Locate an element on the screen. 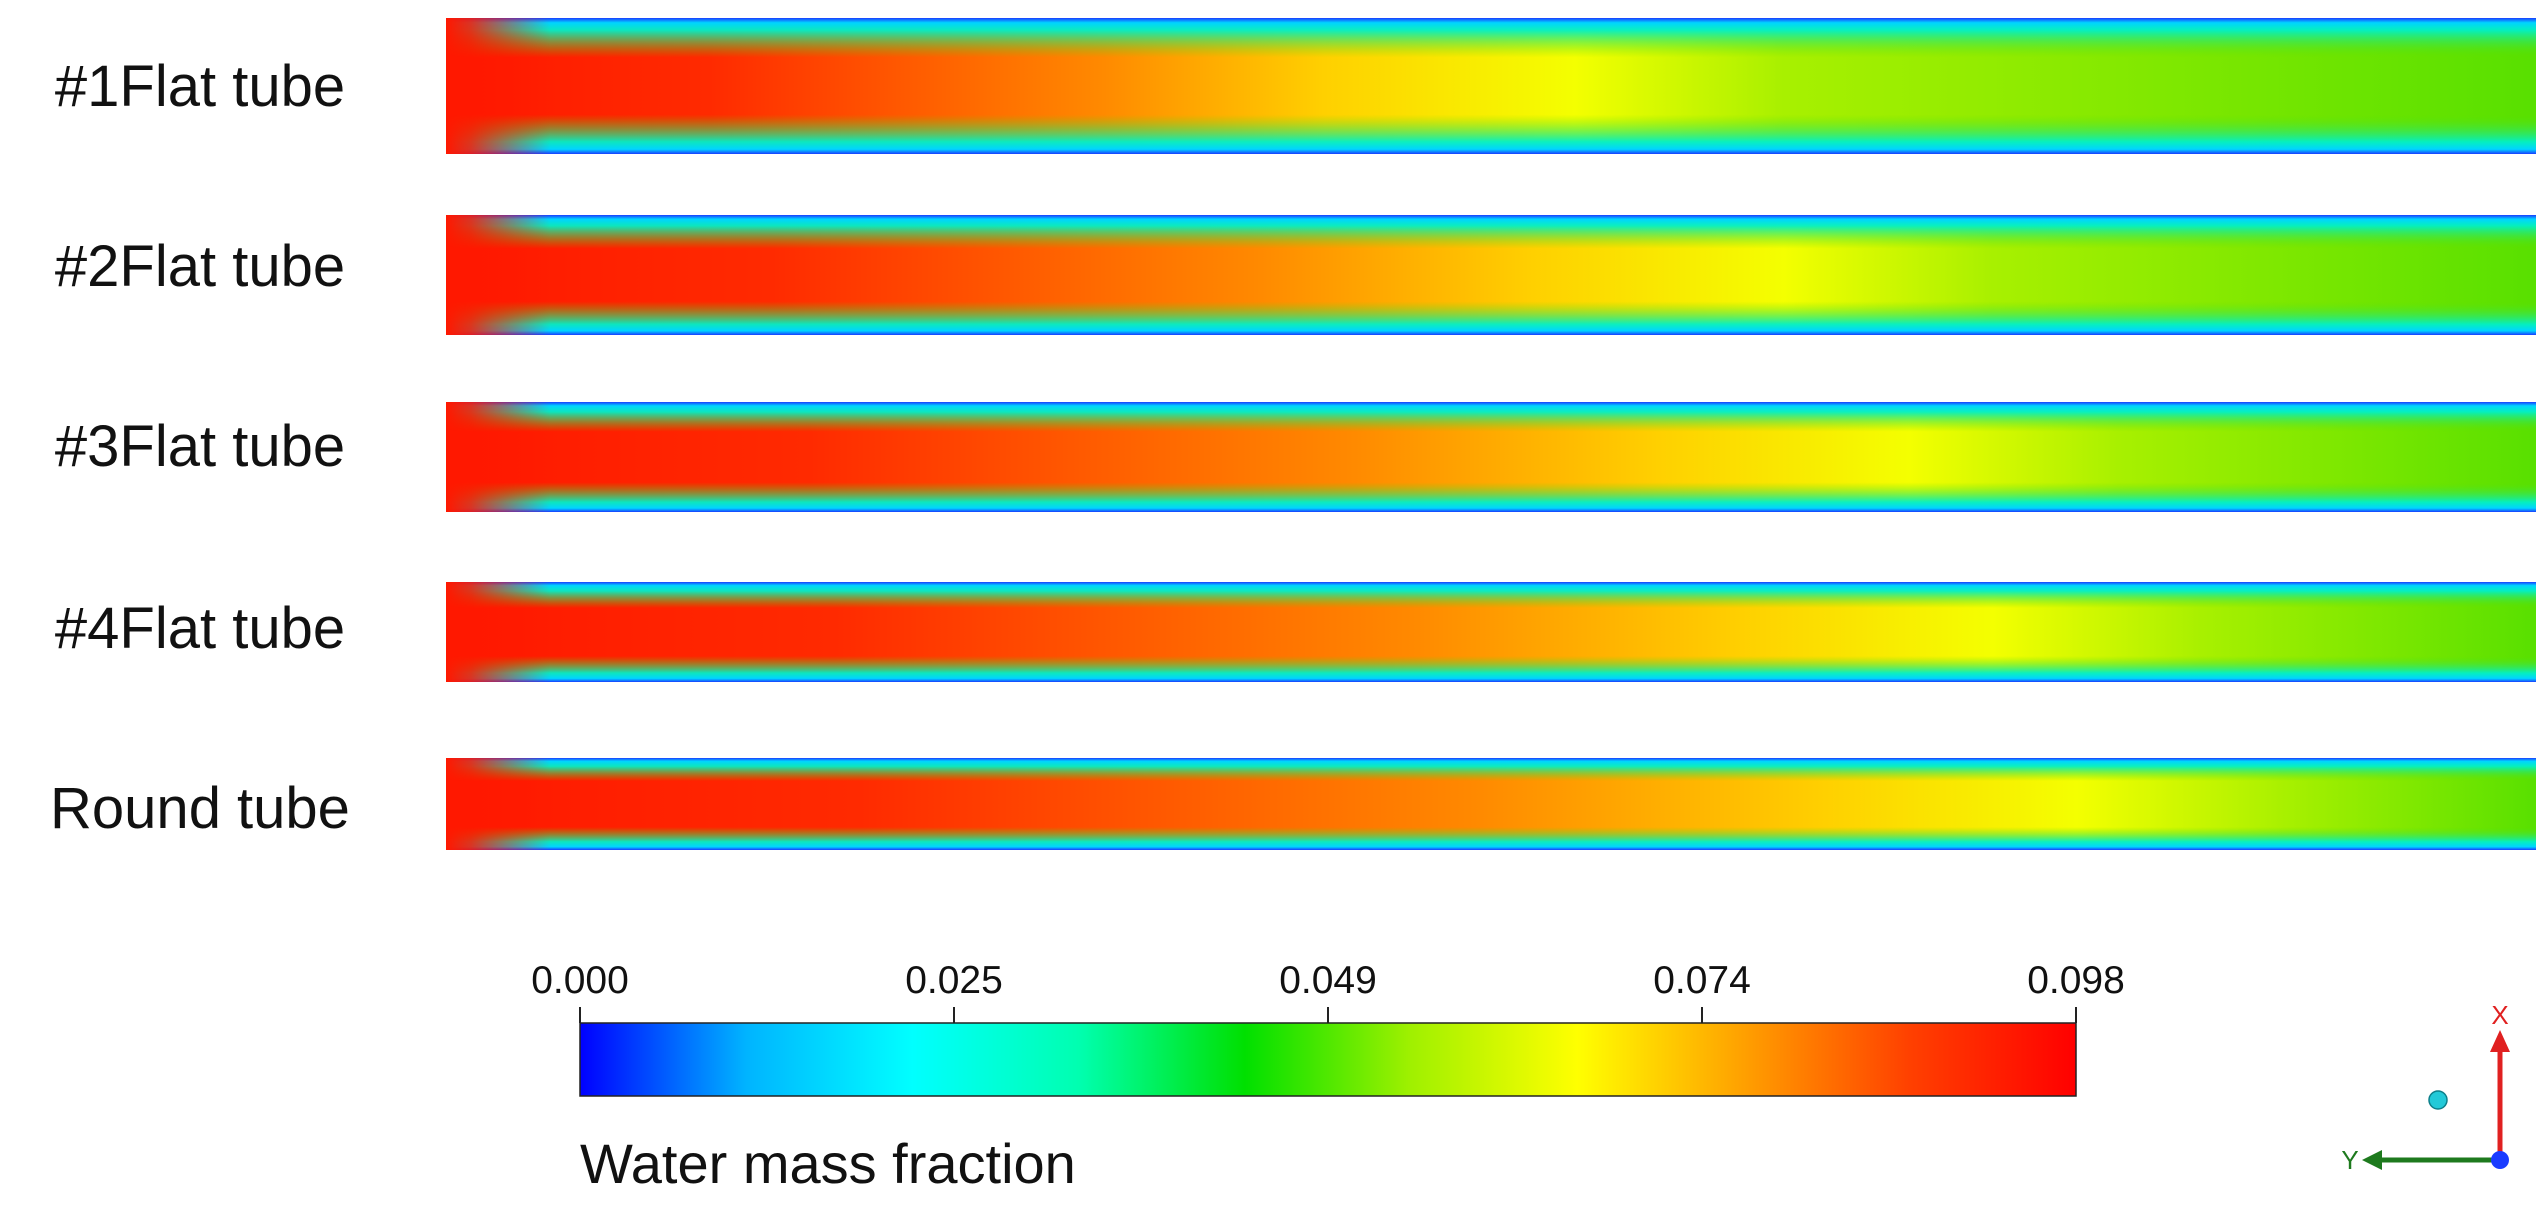 Image resolution: width=2548 pixels, height=1206 pixels. tube-label-5: Round tube is located at coordinates (200, 808).